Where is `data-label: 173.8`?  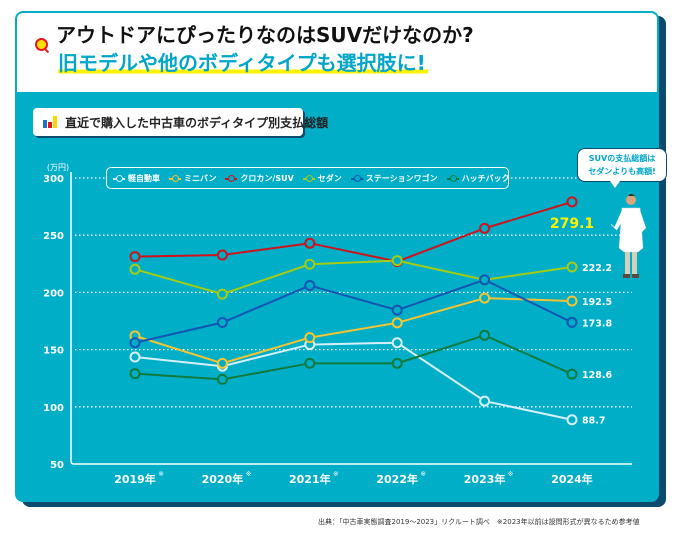
data-label: 173.8 is located at coordinates (597, 323).